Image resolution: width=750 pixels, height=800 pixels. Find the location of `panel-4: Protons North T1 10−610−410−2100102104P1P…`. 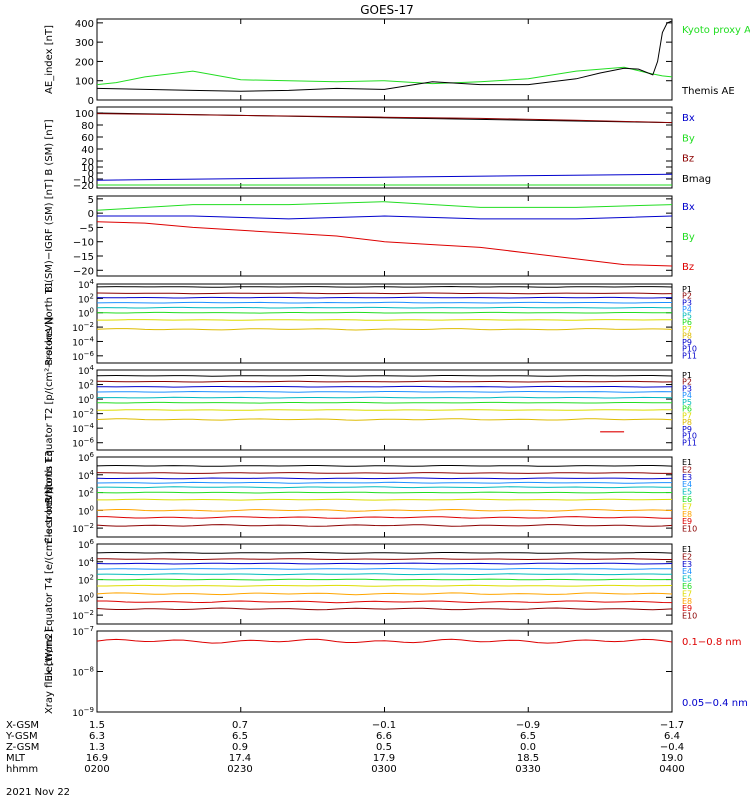

panel-4: Protons North T1 10−610−410−2100102104P1P… is located at coordinates (370, 322).